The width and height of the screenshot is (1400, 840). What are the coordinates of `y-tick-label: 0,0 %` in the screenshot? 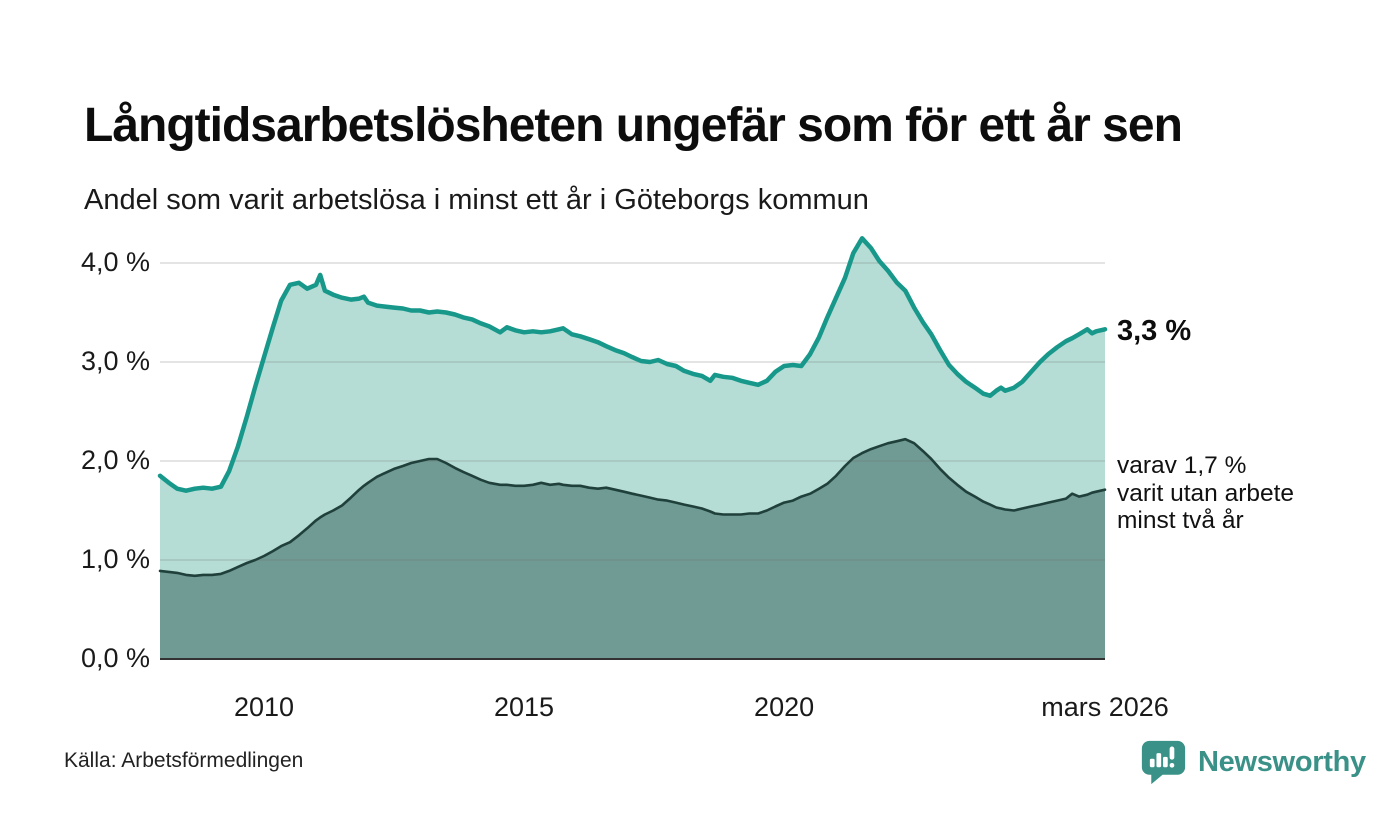 It's located at (115, 658).